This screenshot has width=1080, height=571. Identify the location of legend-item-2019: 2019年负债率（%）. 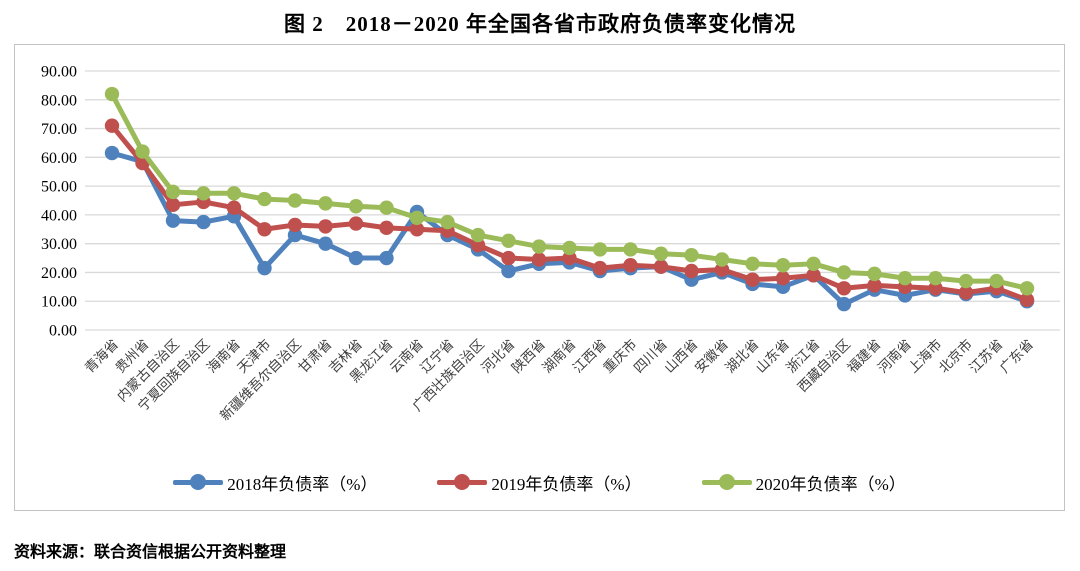
(539, 482).